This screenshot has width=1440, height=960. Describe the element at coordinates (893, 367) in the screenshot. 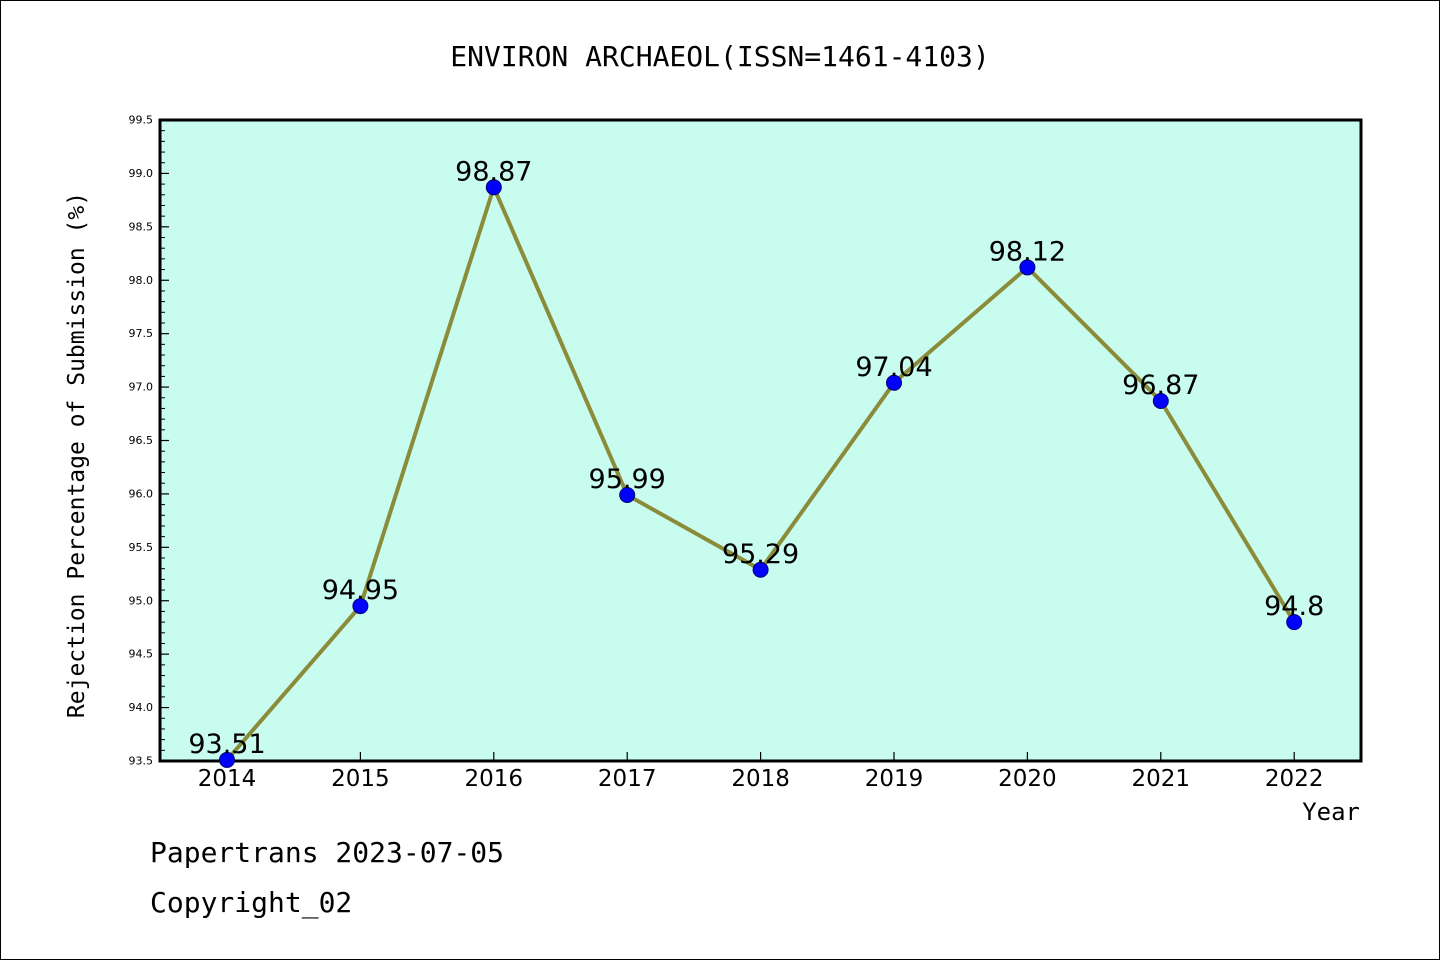

I see `data-label: 97.04` at that location.